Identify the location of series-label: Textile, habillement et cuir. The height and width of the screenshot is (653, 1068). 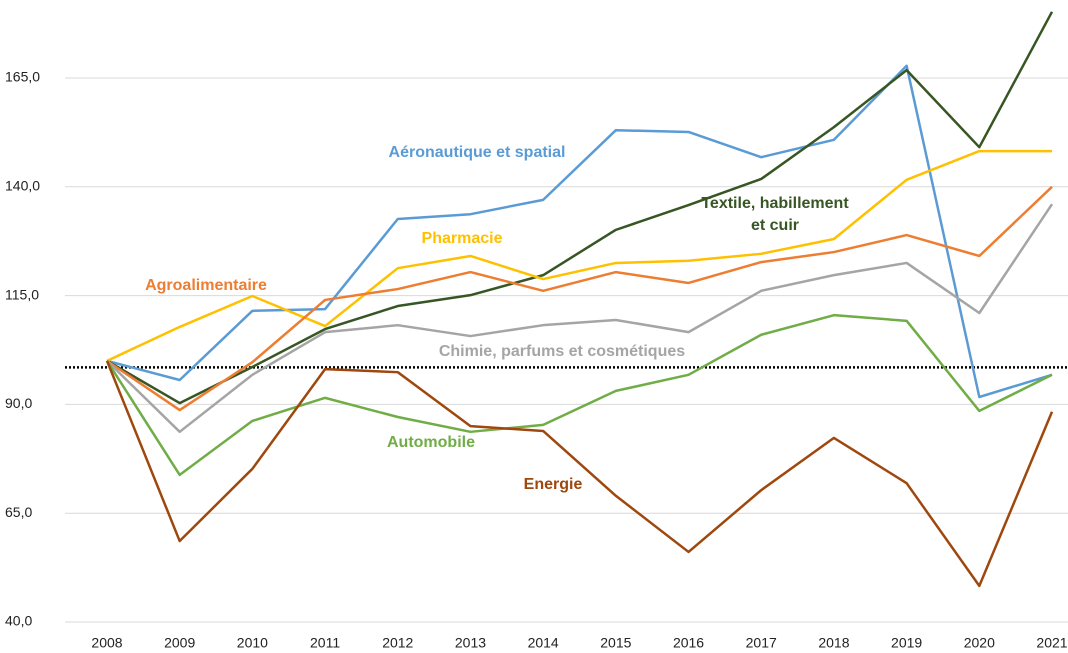
(775, 214).